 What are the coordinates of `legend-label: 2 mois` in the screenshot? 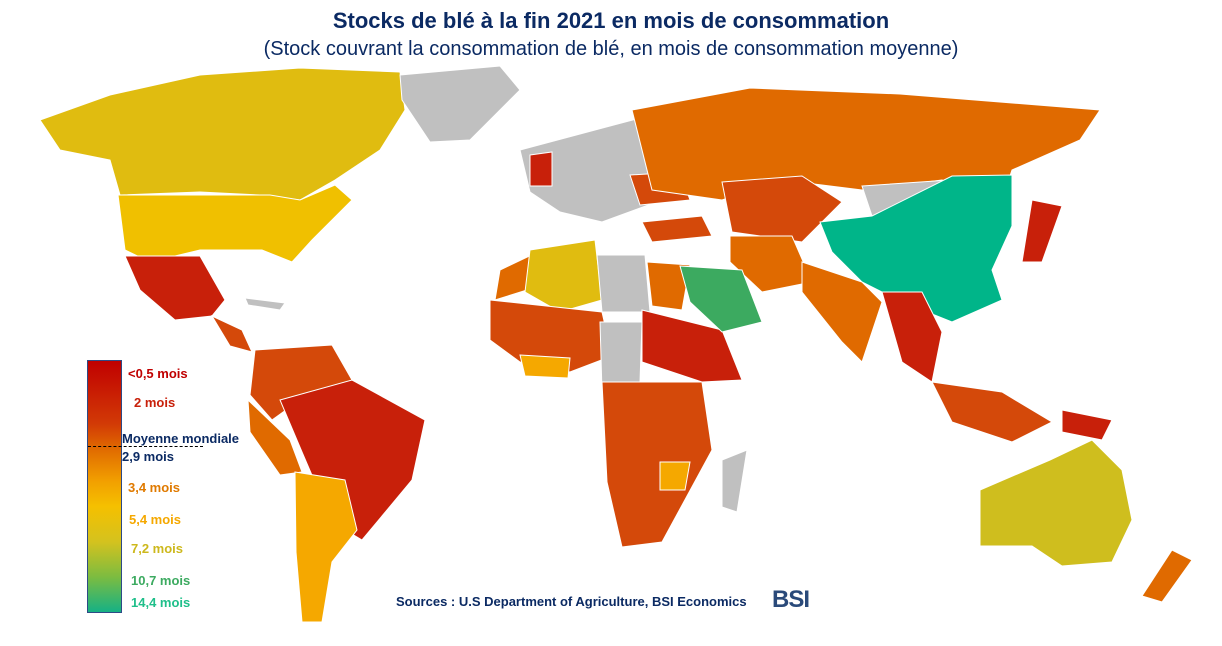 It's located at (155, 402).